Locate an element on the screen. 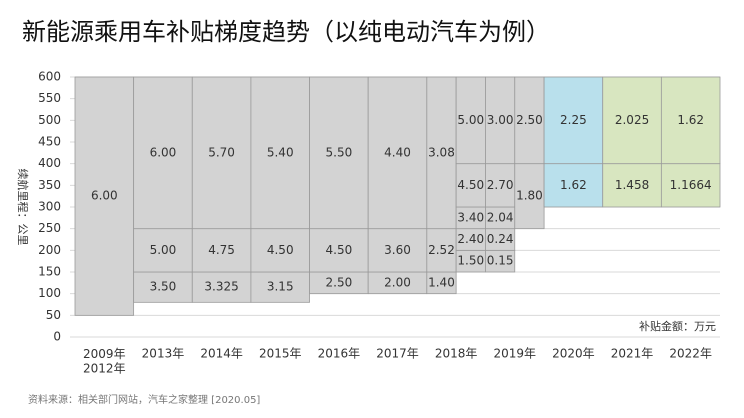 Image resolution: width=744 pixels, height=418 pixels. y-tick-label: 450 is located at coordinates (49, 142).